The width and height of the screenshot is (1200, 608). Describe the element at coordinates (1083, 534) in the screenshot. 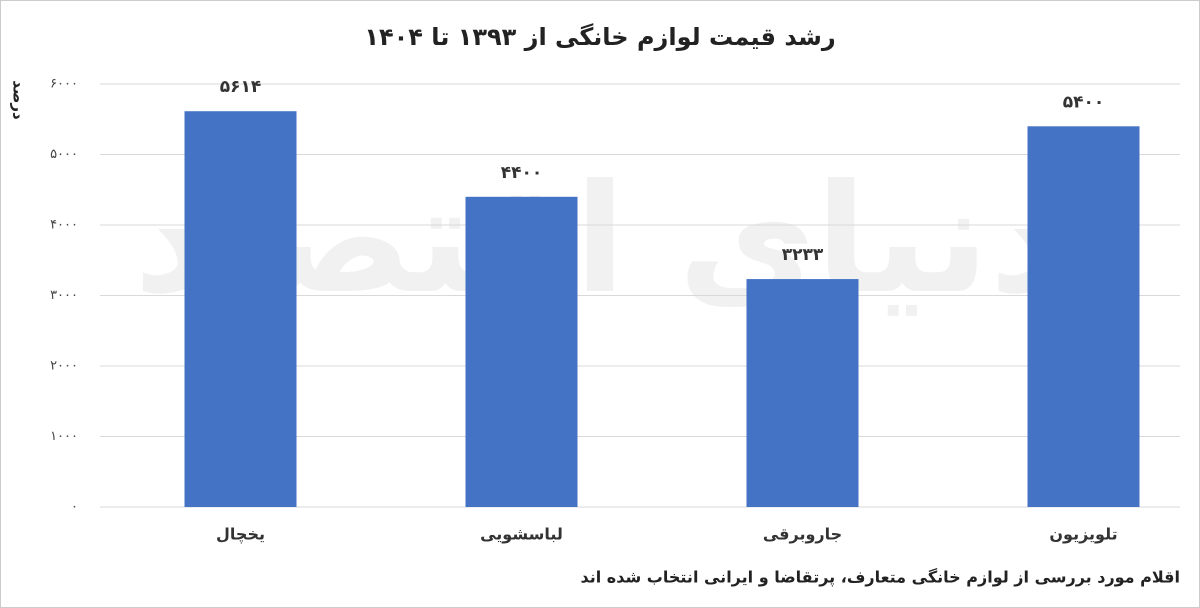

I see `x-tick-label: تلویزیون` at that location.